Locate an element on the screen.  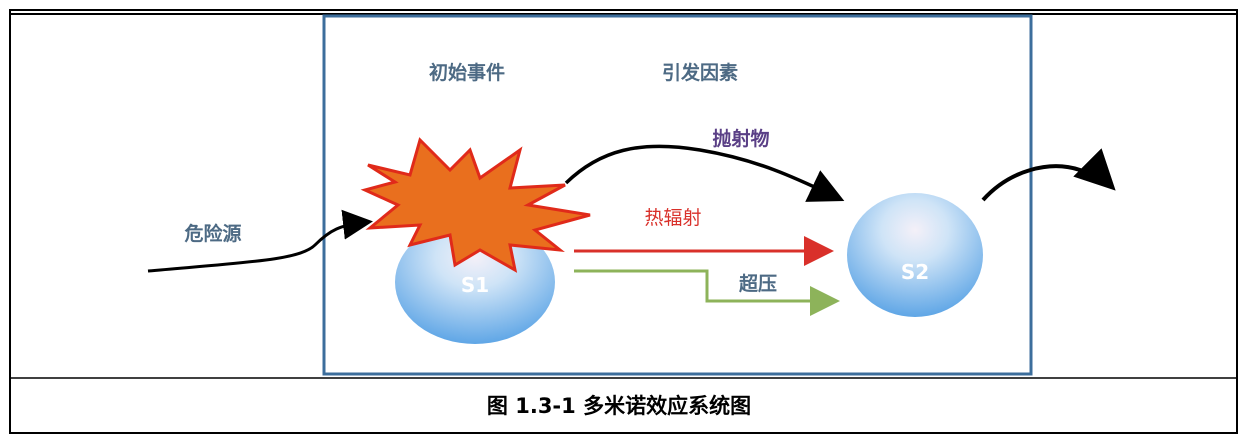
s2-outgoing-arrow is located at coordinates (1048, 175).